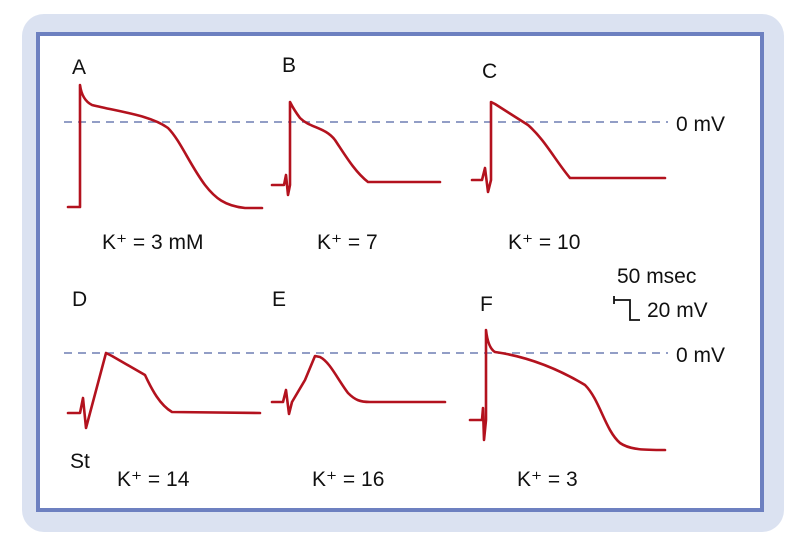 This screenshot has height=551, width=800. What do you see at coordinates (356, 148) in the screenshot?
I see `trace-b` at bounding box center [356, 148].